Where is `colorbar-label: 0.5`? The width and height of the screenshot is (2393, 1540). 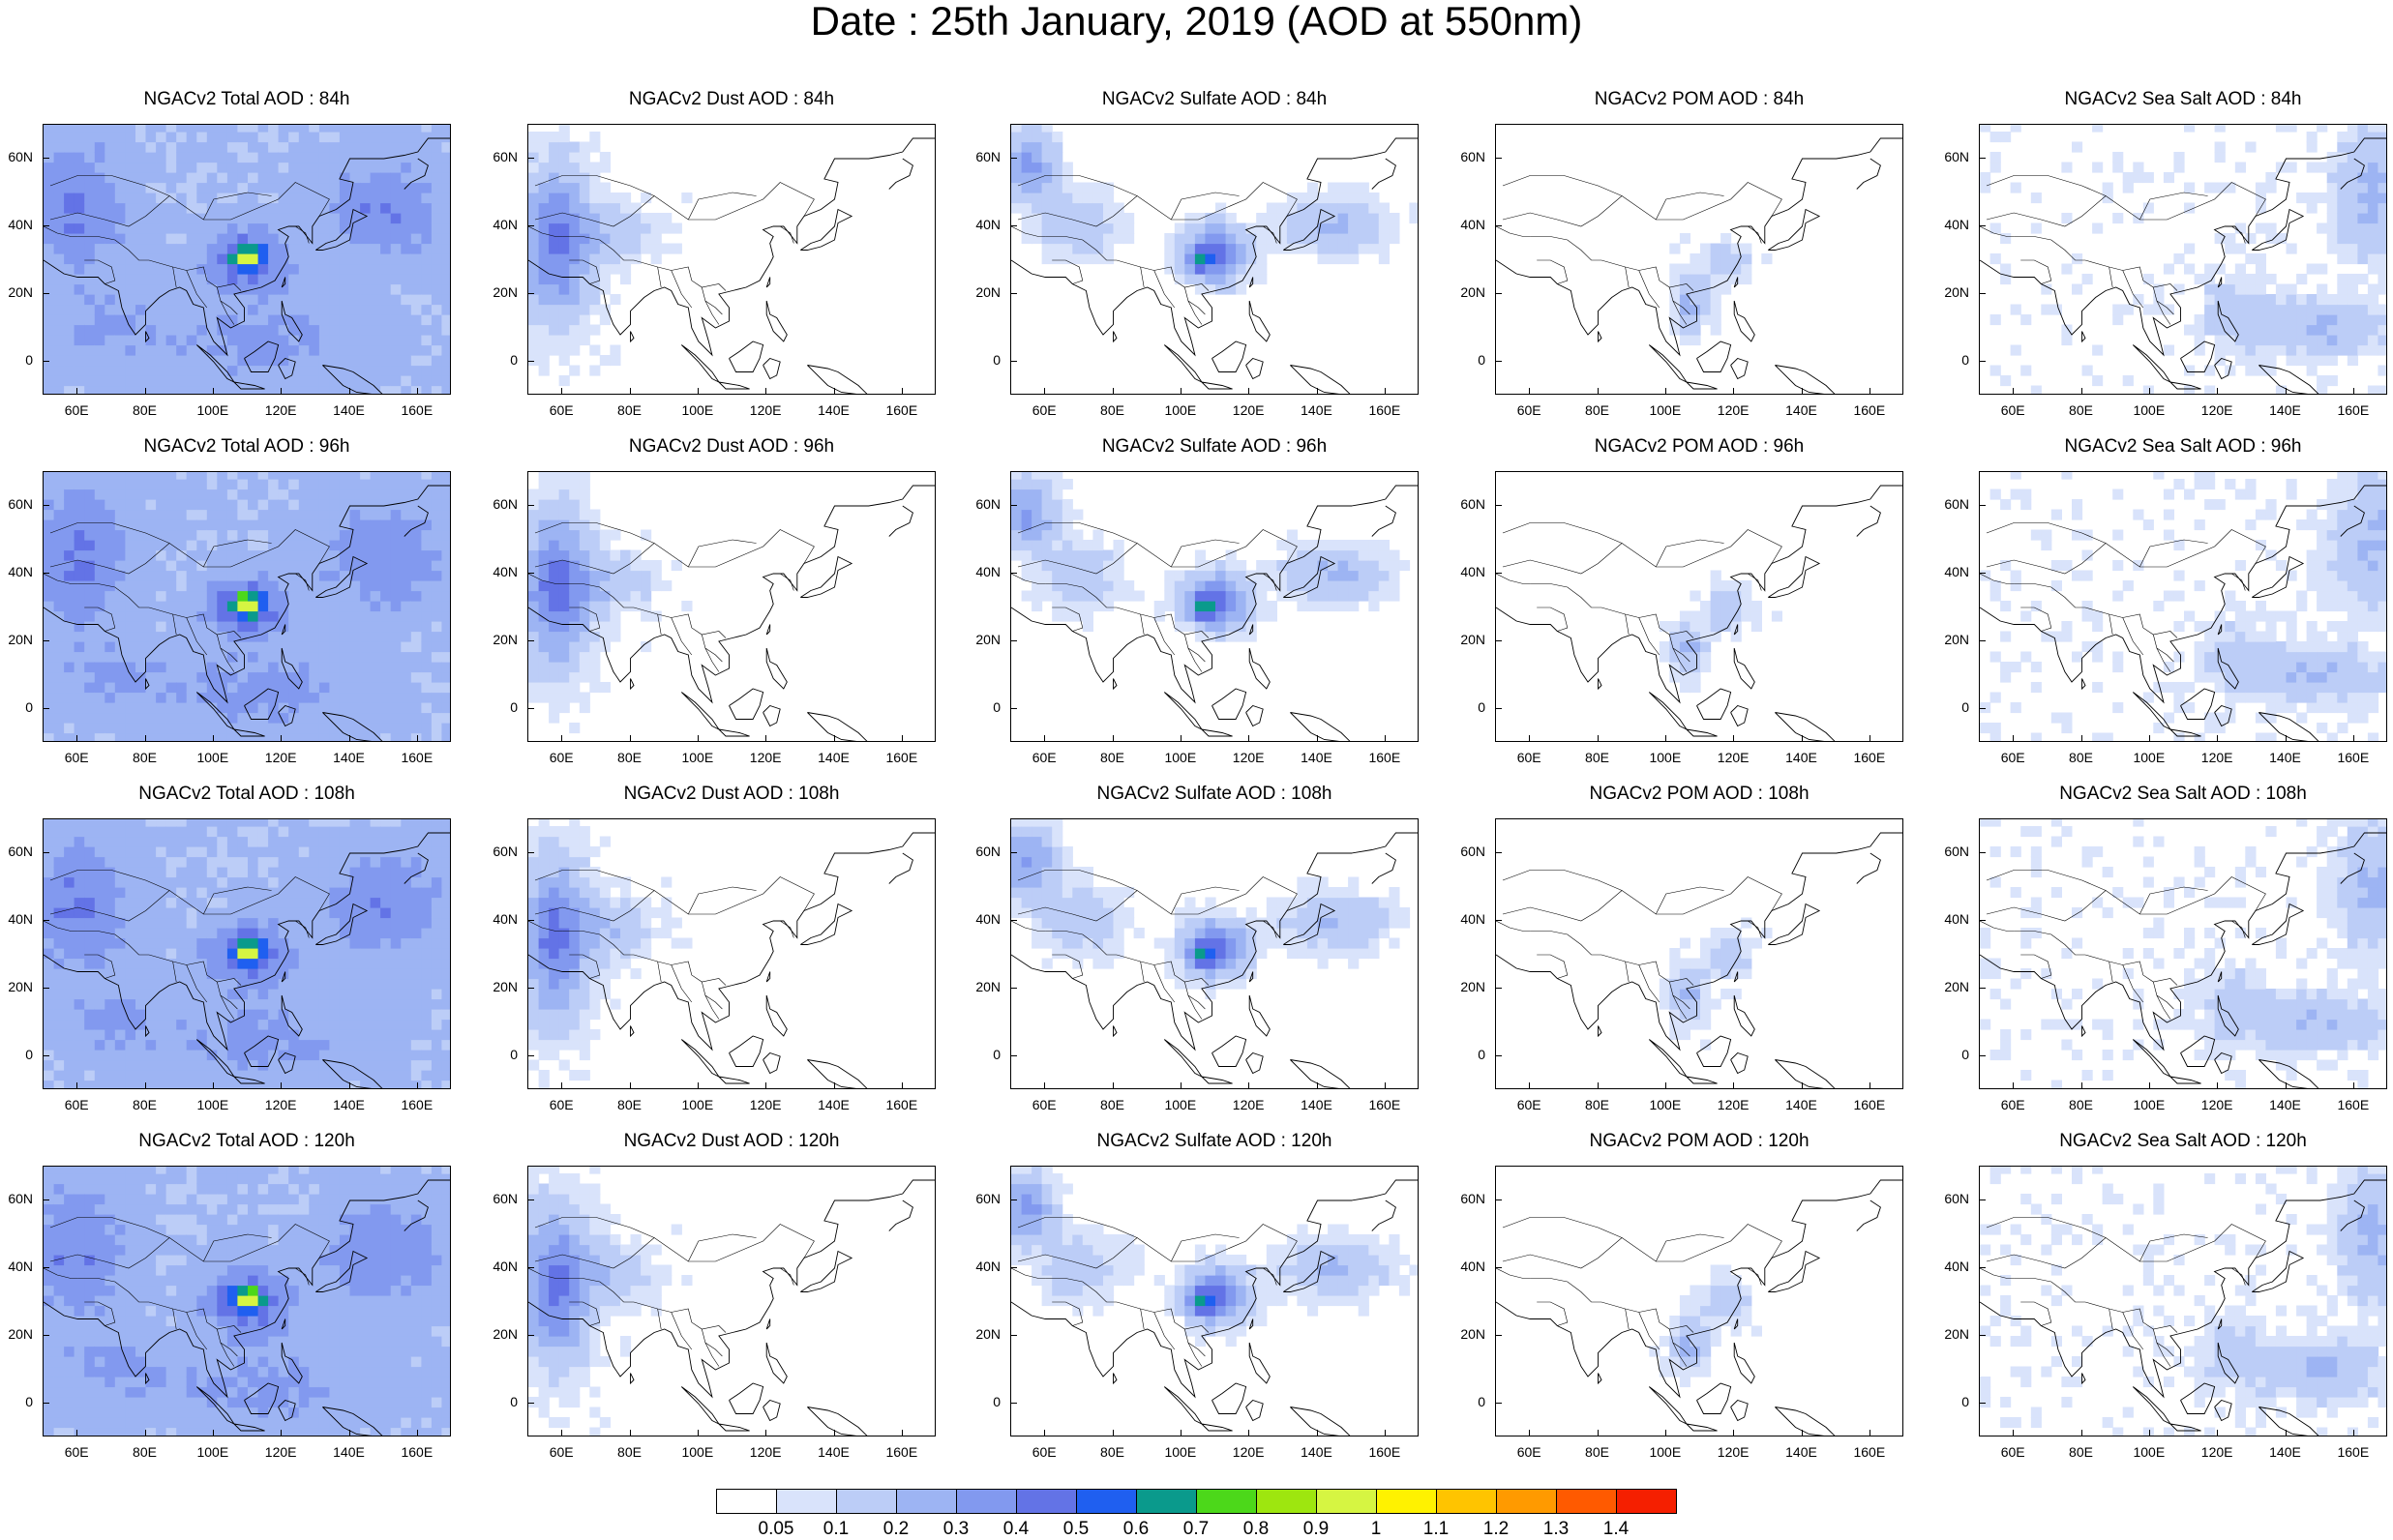 colorbar-label: 0.5 is located at coordinates (1076, 1529).